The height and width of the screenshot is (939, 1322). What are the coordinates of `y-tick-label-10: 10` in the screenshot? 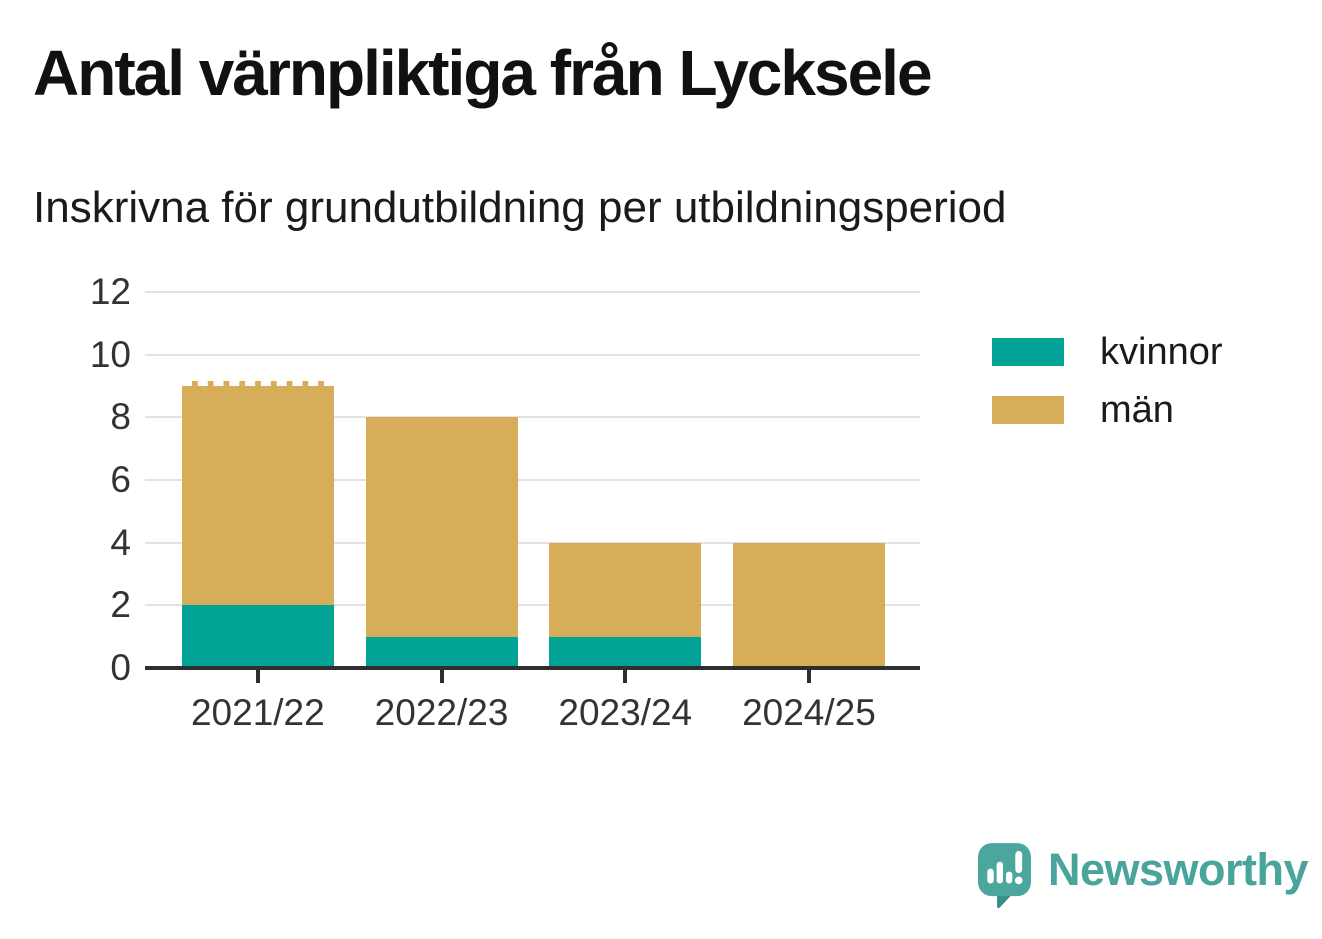 It's located at (110, 354).